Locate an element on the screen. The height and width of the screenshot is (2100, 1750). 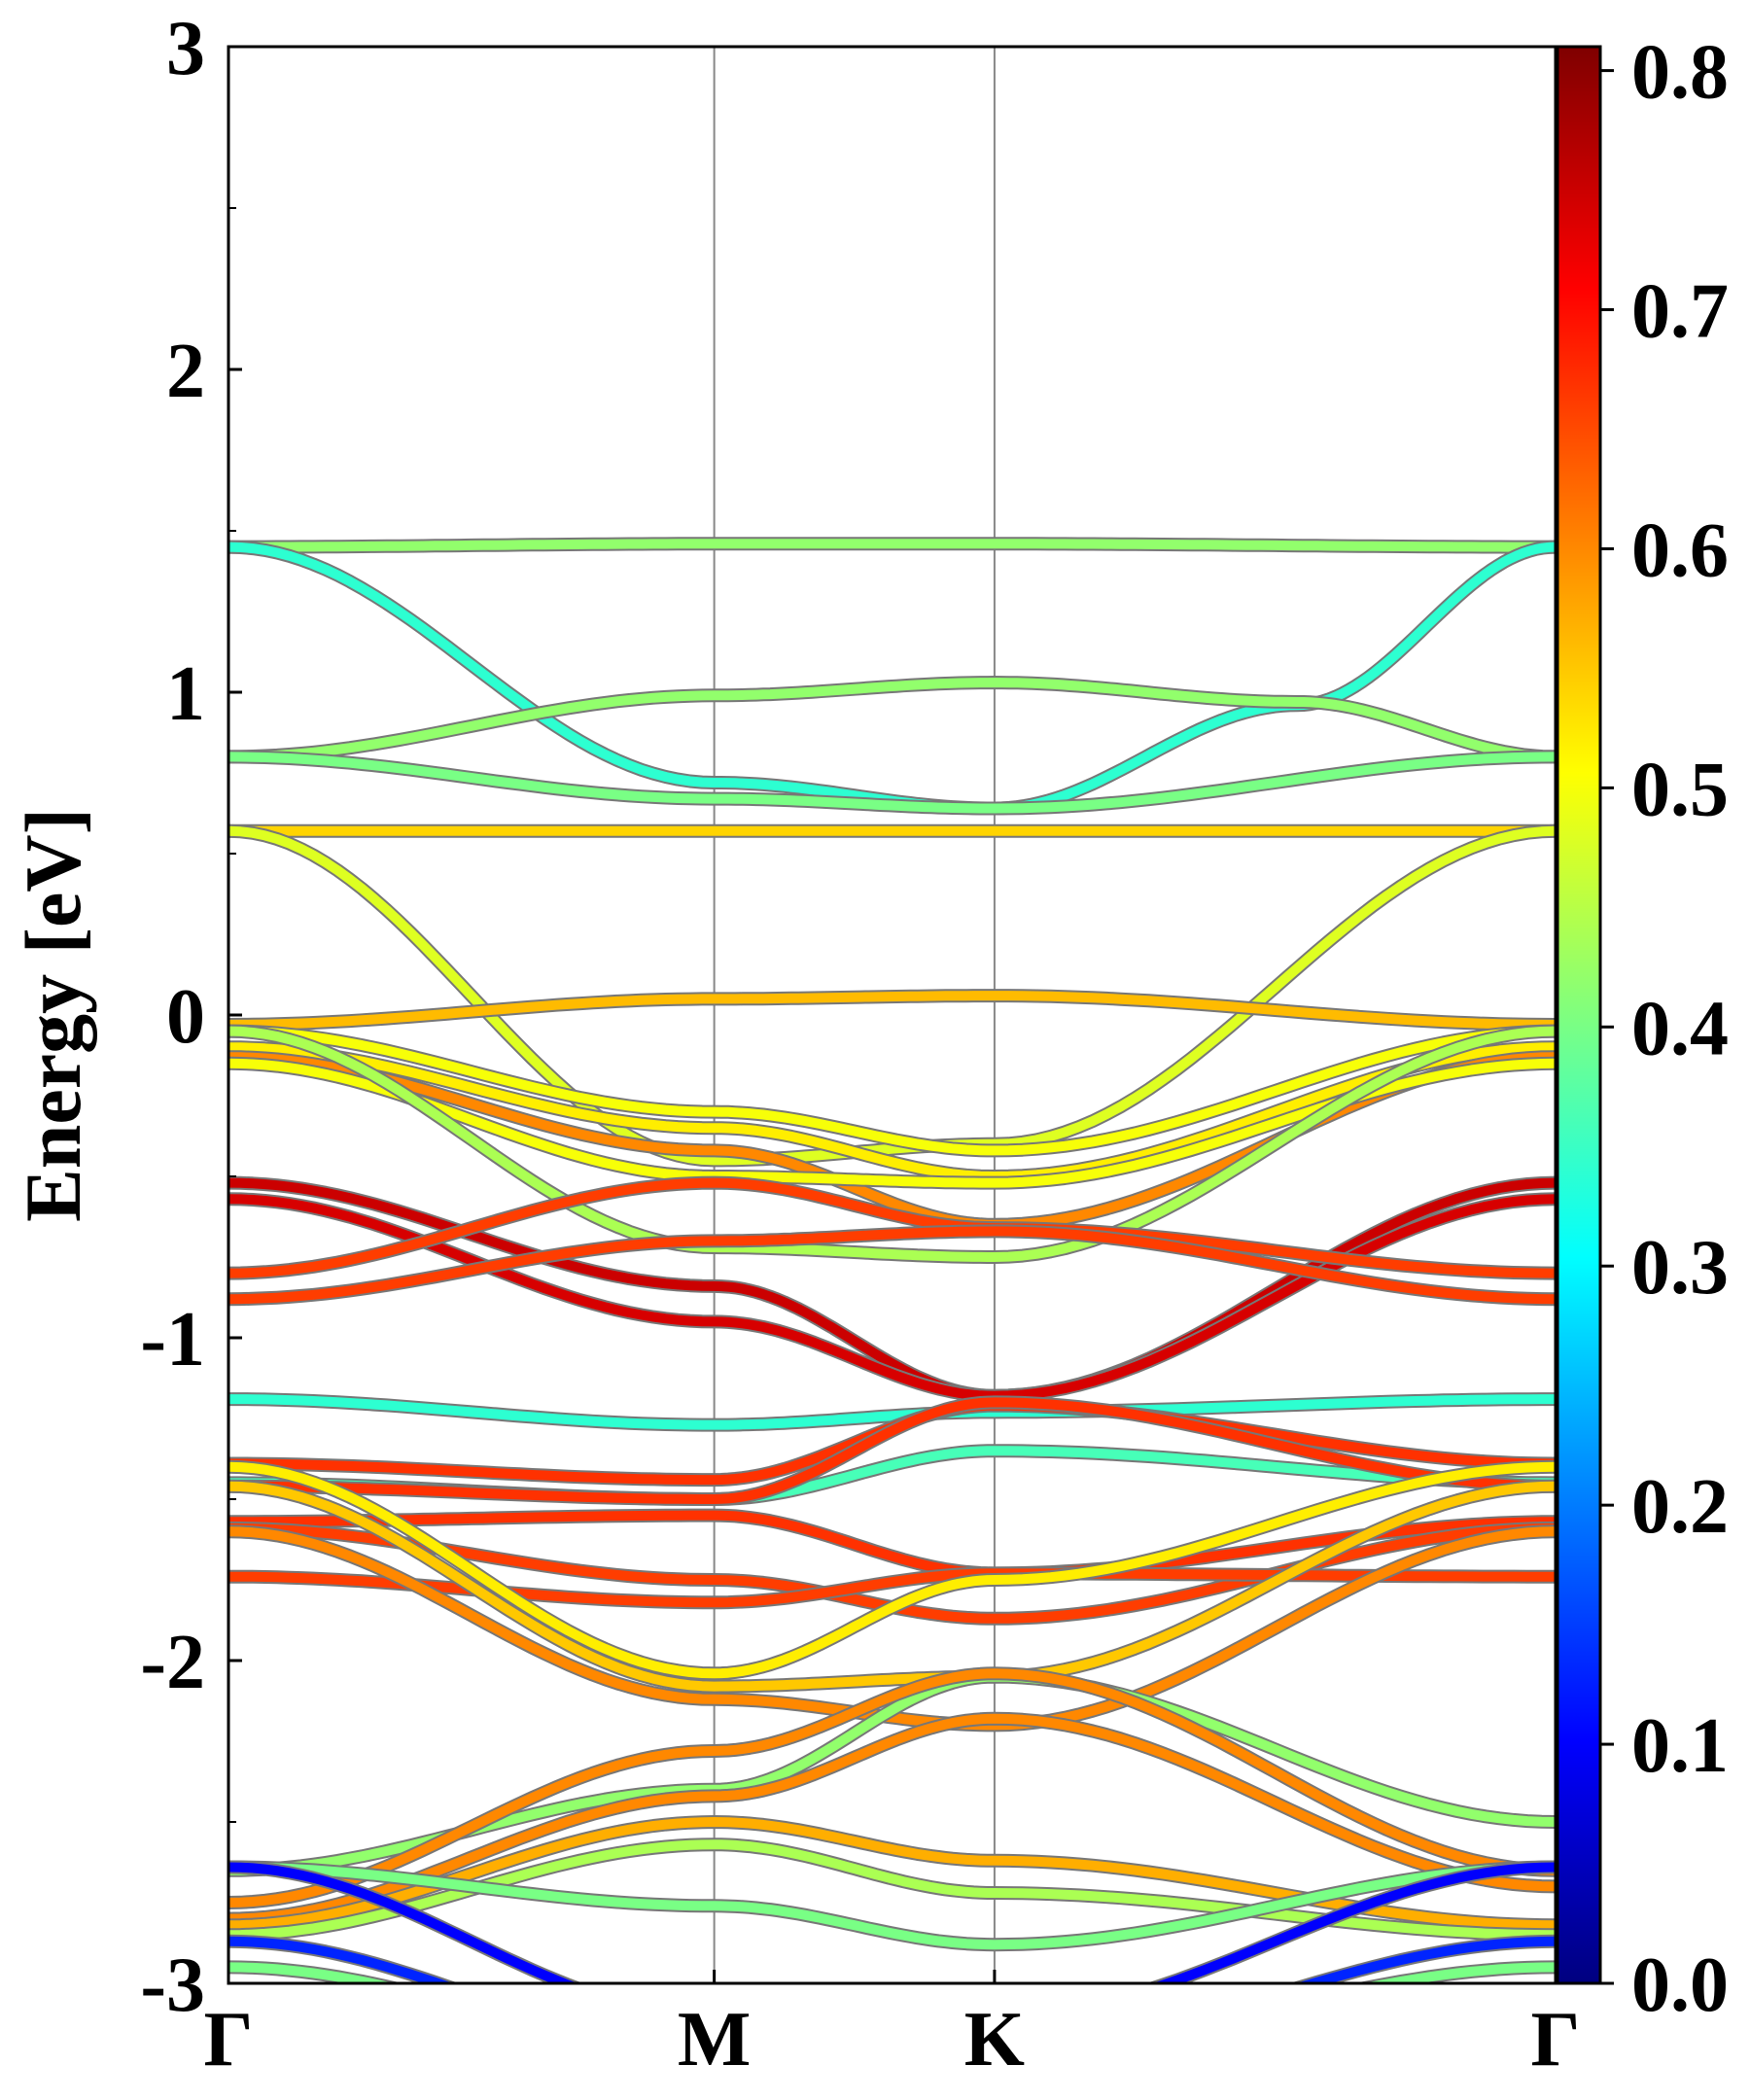
y-tick-label: -2 is located at coordinates (172, 1662).